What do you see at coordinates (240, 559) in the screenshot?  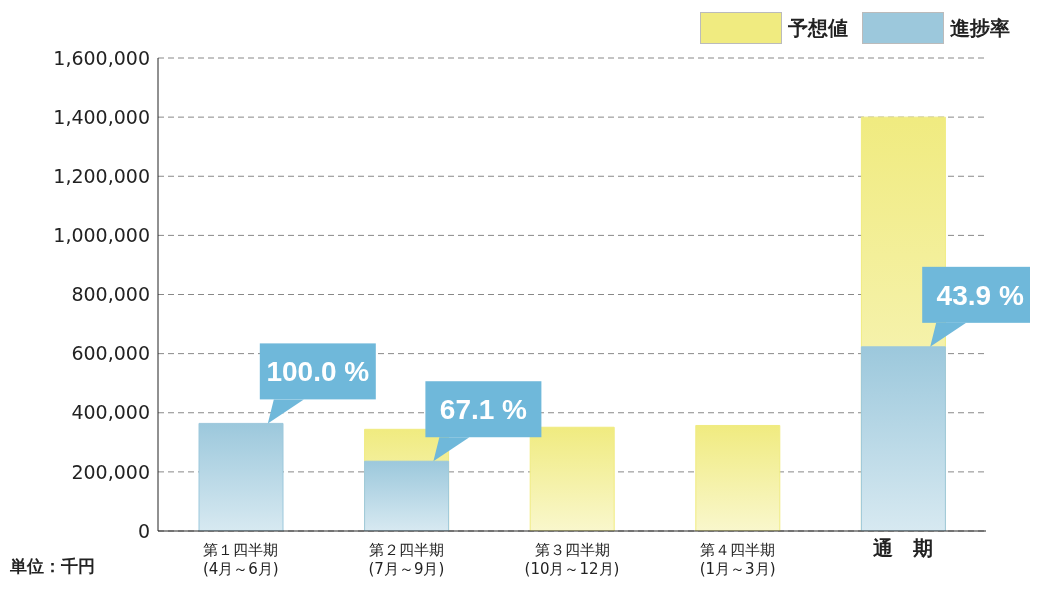 I see `x-tick-label: 第１四半期 (4月～6月)` at bounding box center [240, 559].